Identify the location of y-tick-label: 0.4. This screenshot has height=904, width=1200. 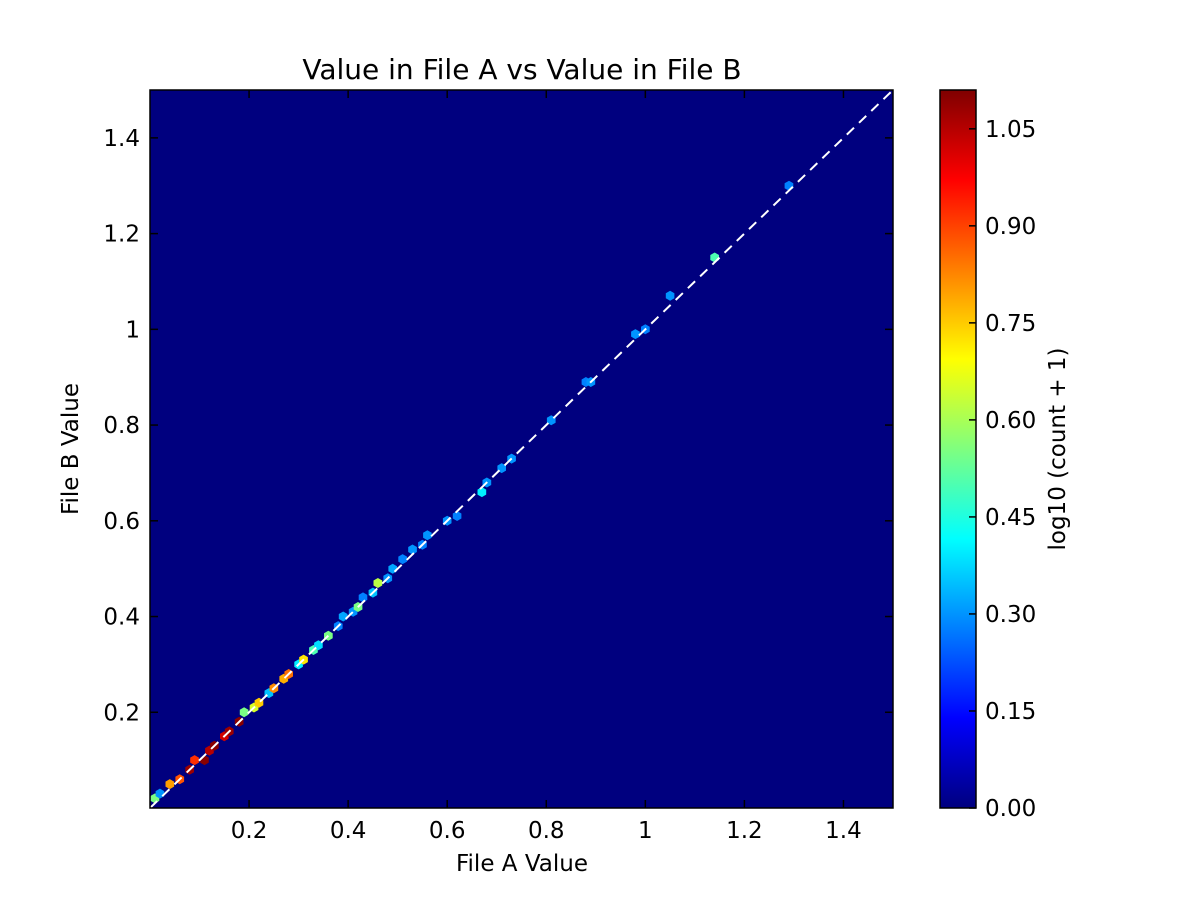
(121, 618).